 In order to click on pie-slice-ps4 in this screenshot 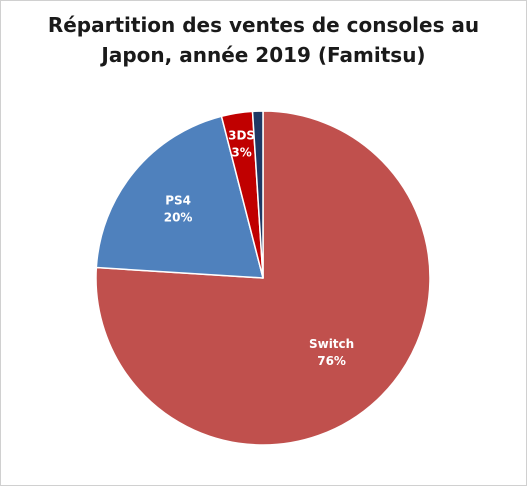, I will do `click(179, 197)`.